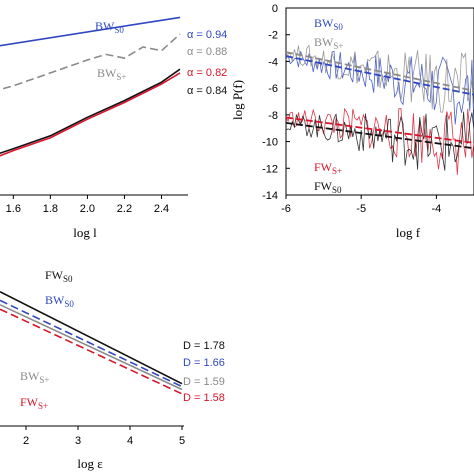  What do you see at coordinates (270, 143) in the screenshot?
I see `y-tick-label: -10` at bounding box center [270, 143].